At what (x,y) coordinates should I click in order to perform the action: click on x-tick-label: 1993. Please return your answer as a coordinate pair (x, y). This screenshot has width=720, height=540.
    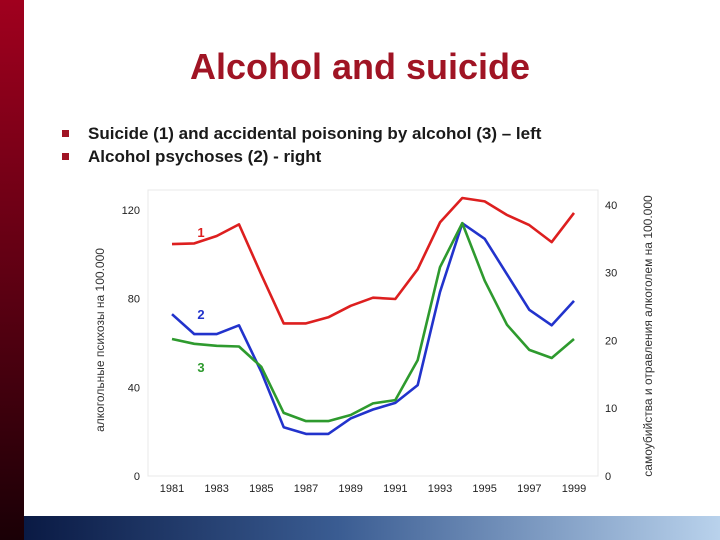
    Looking at the image, I should click on (440, 489).